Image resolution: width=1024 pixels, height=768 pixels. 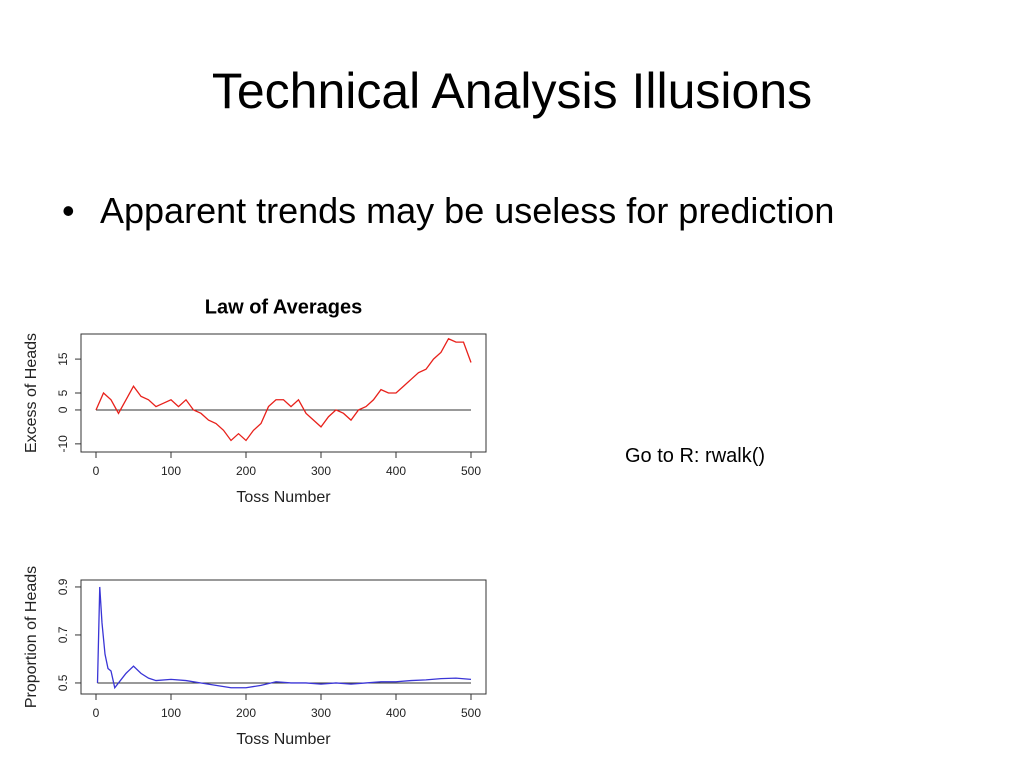 I want to click on y-tick-label: 15, so click(x=63, y=359).